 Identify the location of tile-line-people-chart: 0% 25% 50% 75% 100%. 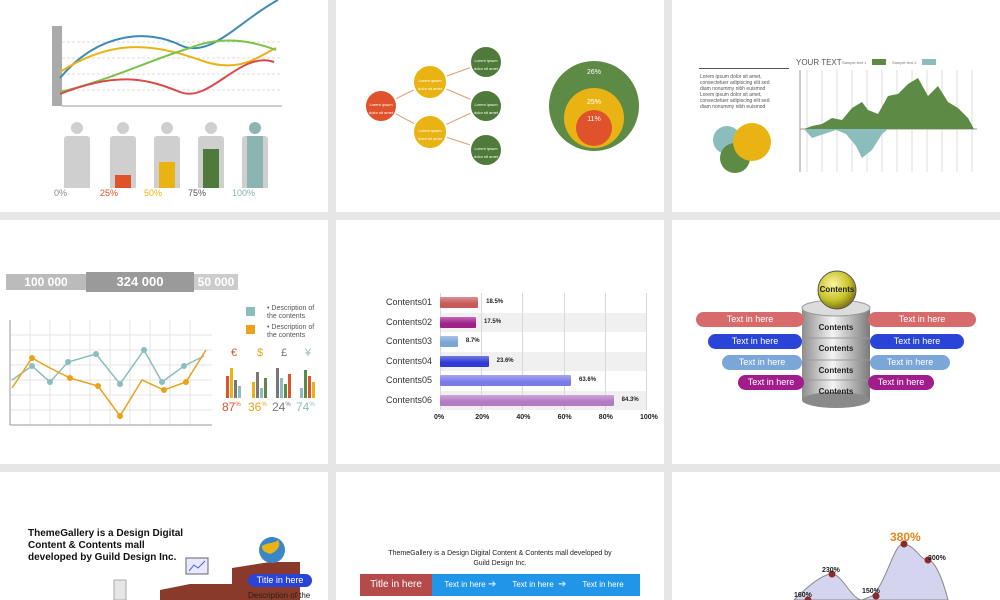
(164, 106).